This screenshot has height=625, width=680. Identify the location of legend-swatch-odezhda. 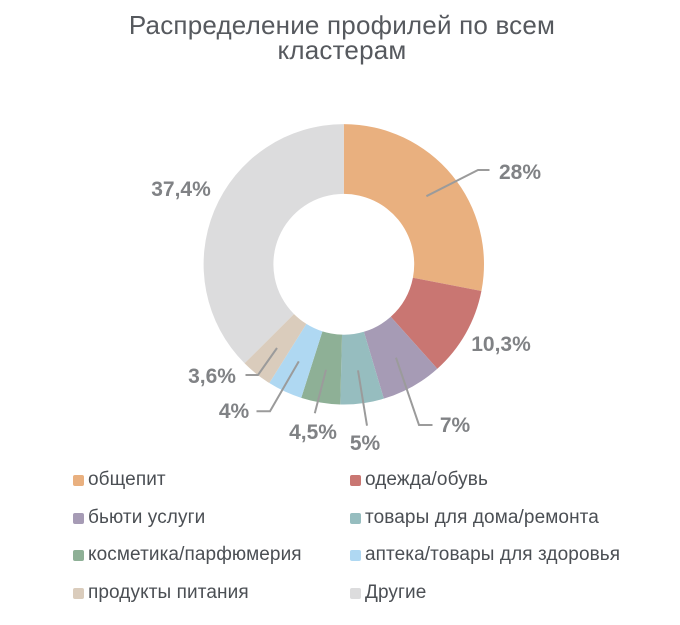
(355, 480).